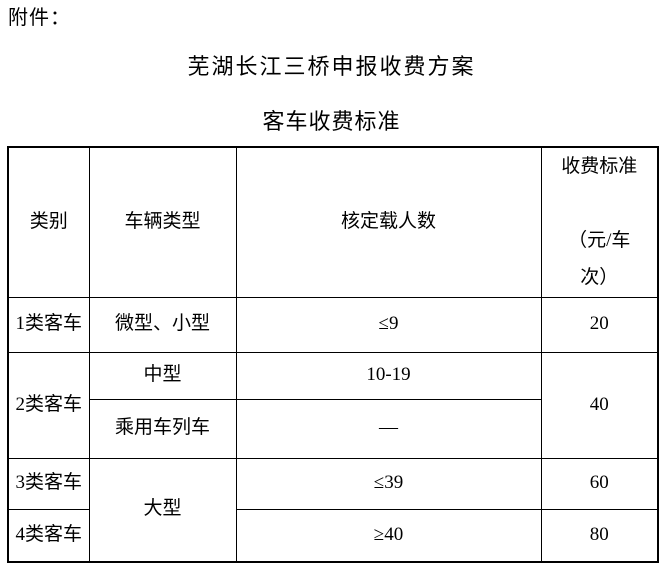 Image resolution: width=663 pixels, height=571 pixels. I want to click on cell-class3-category: 3类客车, so click(48, 483).